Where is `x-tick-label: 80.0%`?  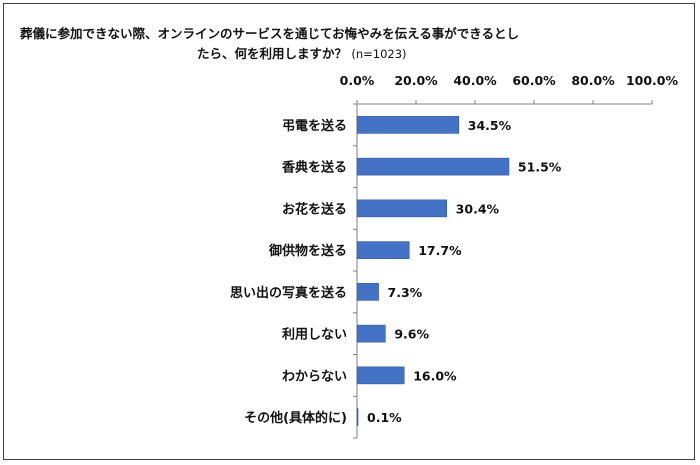
x-tick-label: 80.0% is located at coordinates (593, 80).